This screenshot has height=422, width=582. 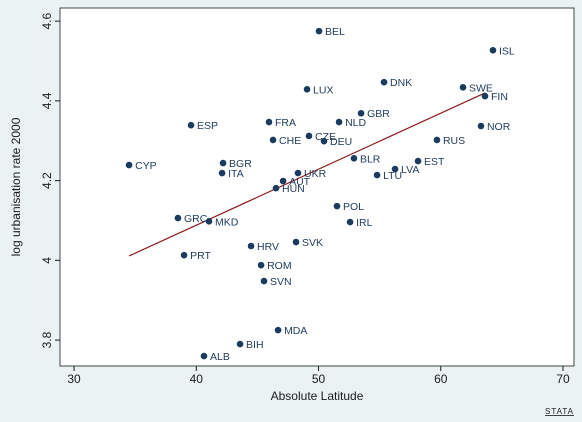 I want to click on point-label: SVK, so click(x=312, y=243).